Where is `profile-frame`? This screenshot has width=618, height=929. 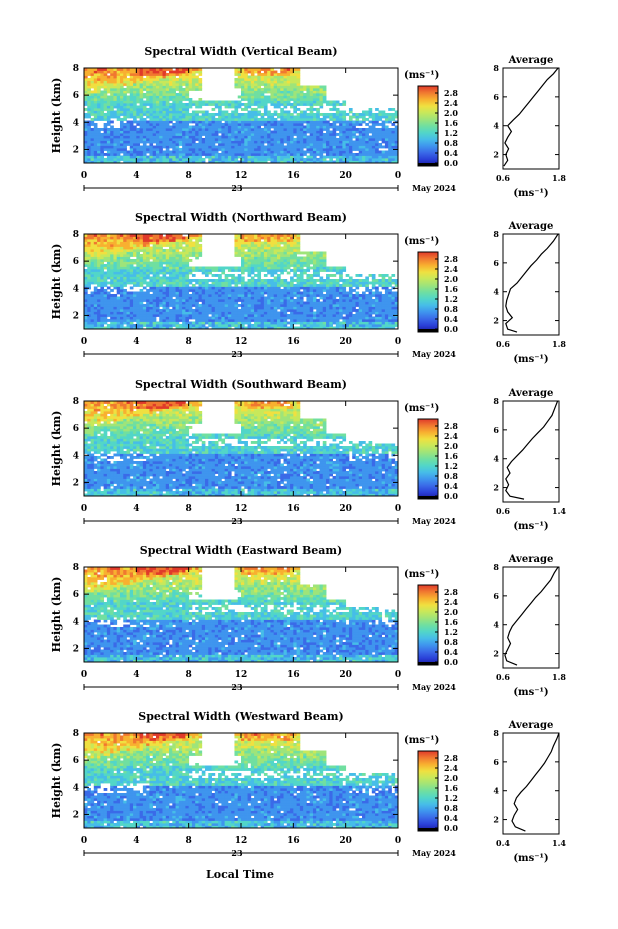 profile-frame is located at coordinates (531, 118).